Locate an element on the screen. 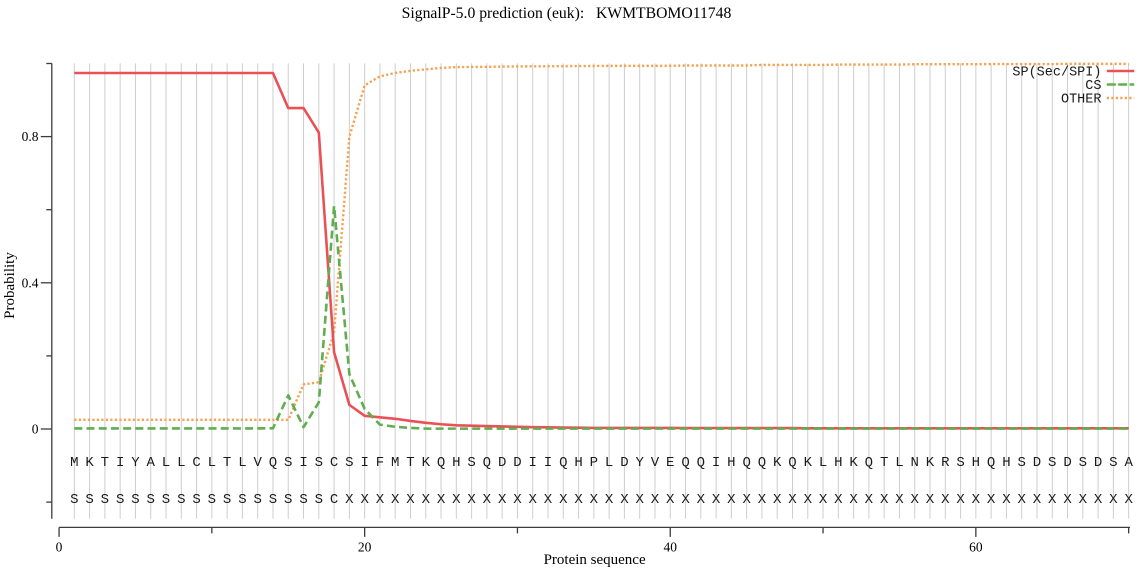  svg-text: Probability is located at coordinates (10, 285).